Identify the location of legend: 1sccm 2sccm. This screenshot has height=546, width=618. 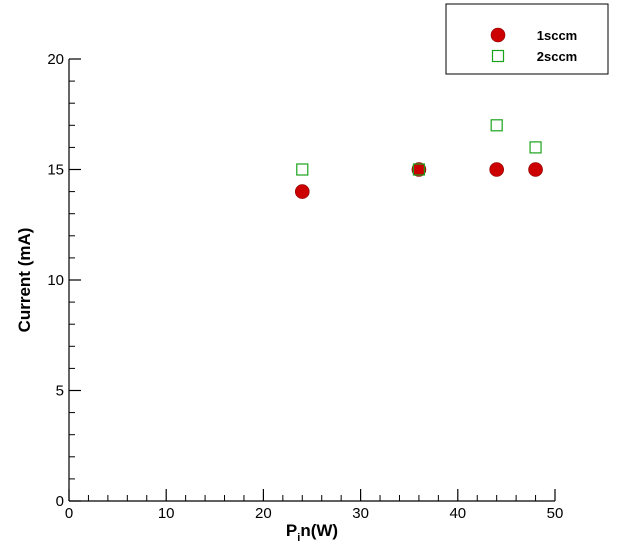
(527, 39).